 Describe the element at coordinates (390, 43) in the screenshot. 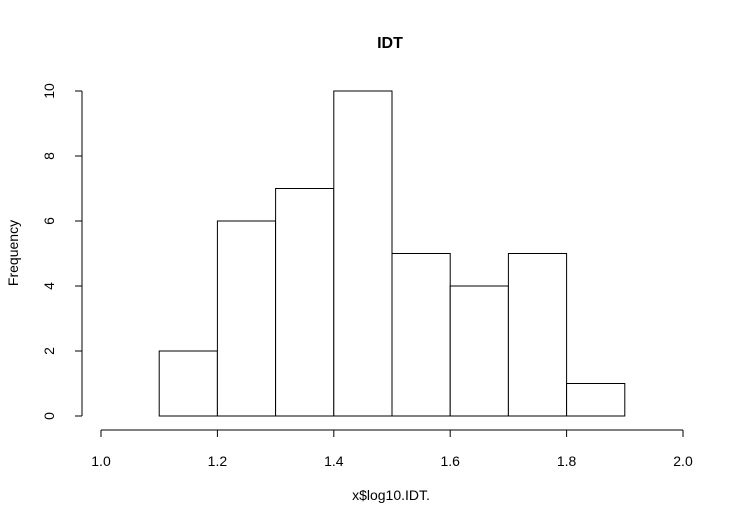

I see `chart-title: IDT` at that location.